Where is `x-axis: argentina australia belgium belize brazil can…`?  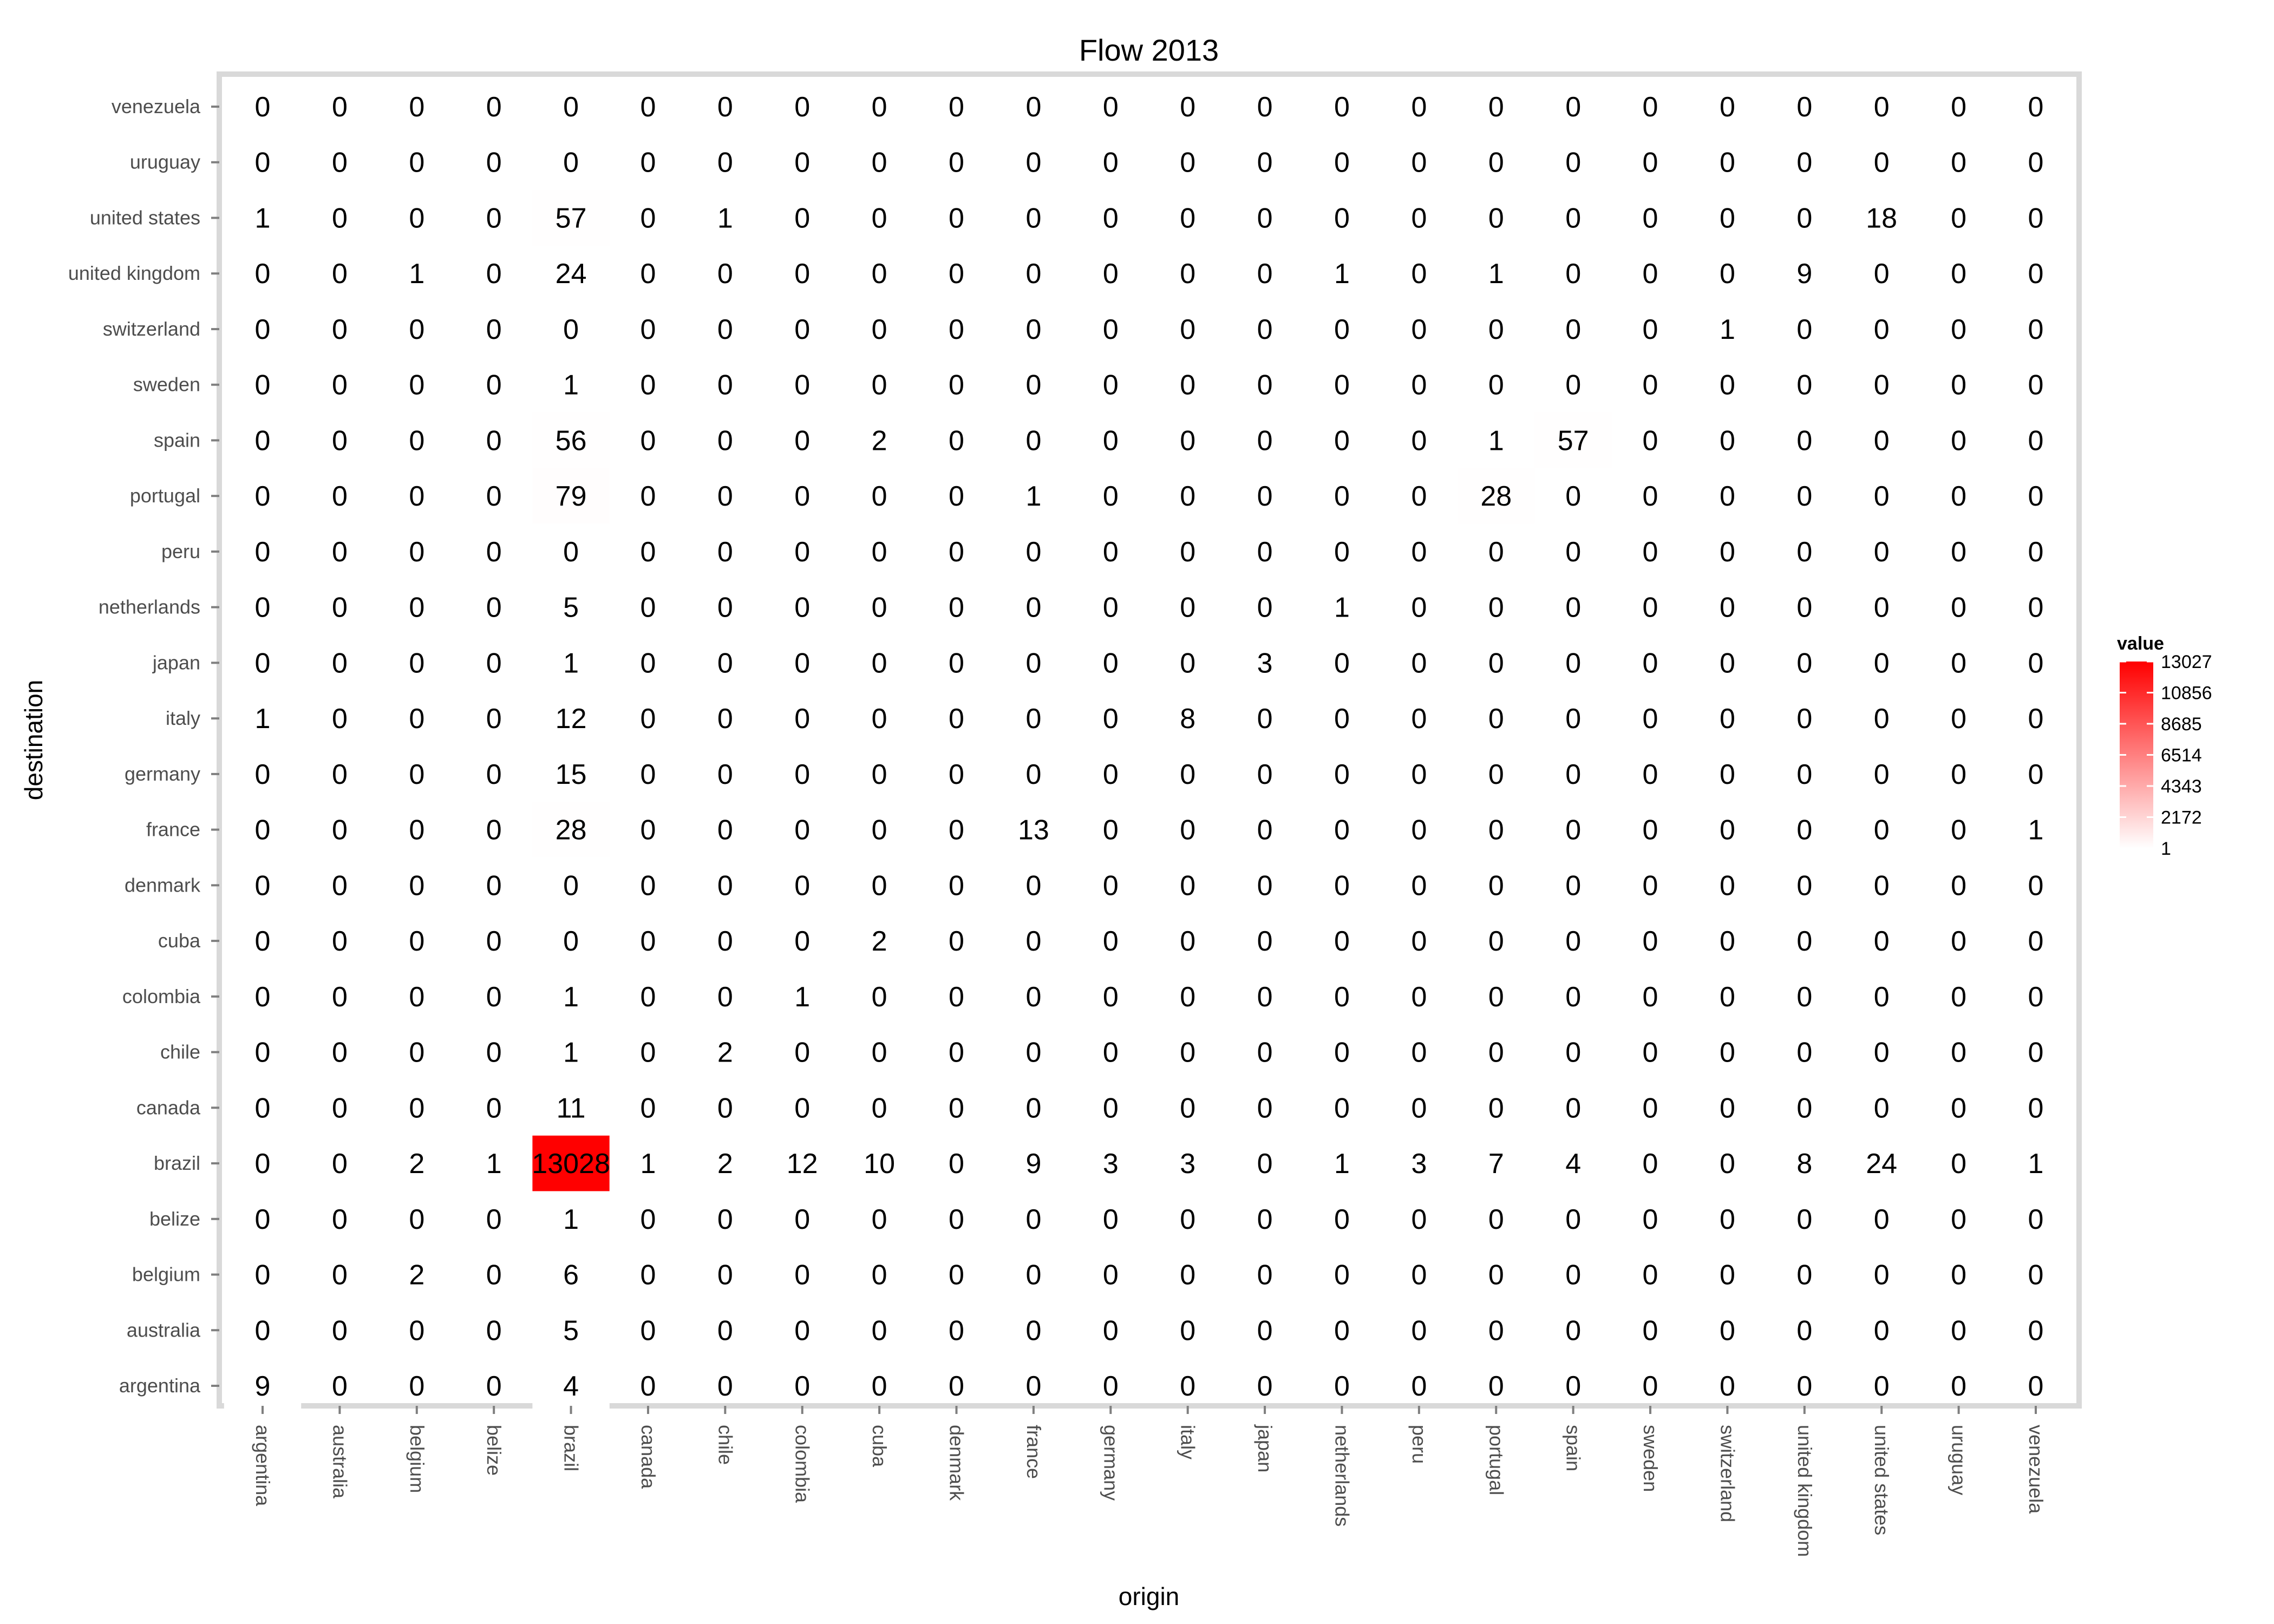 x-axis: argentina australia belgium belize brazil can… is located at coordinates (1150, 1481).